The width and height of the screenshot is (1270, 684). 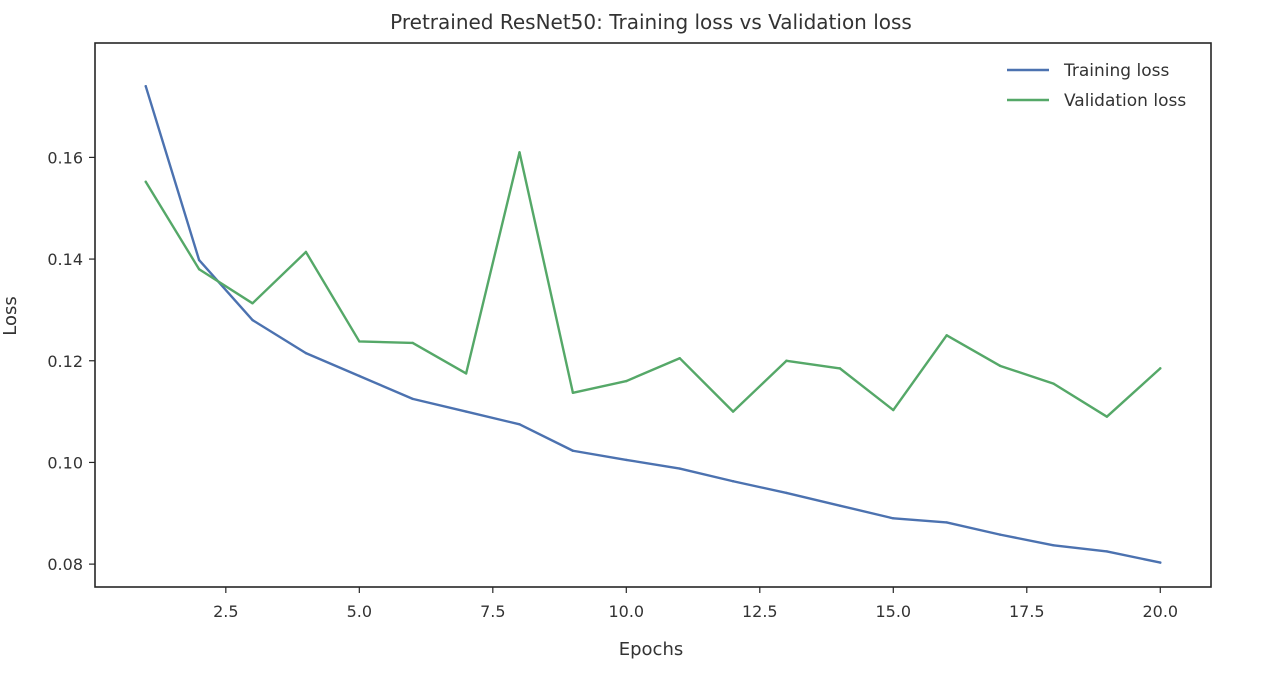 What do you see at coordinates (65, 462) in the screenshot?
I see `y-tick-label: 0.10` at bounding box center [65, 462].